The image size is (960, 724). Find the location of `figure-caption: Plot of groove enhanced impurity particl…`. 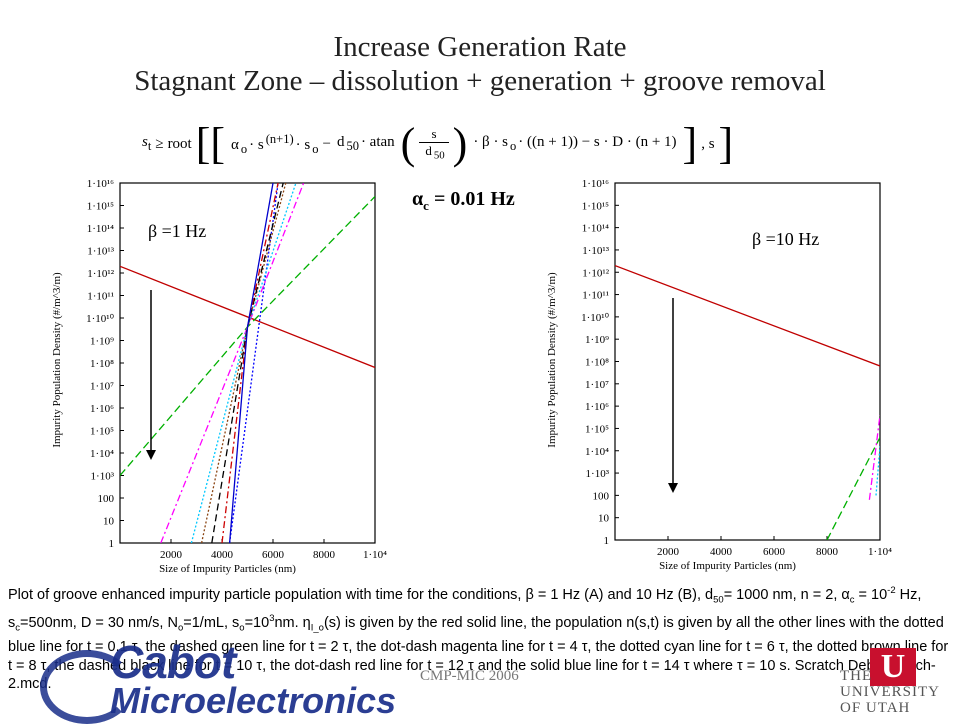

figure-caption: Plot of groove enhanced impurity particl… is located at coordinates (478, 639).